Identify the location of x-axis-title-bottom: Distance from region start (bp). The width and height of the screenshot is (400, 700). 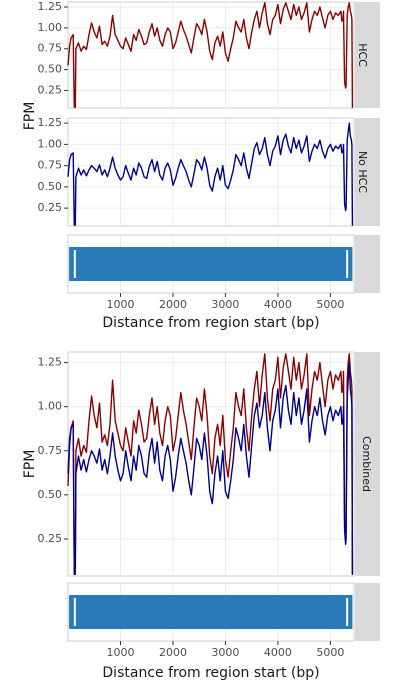
(210, 673).